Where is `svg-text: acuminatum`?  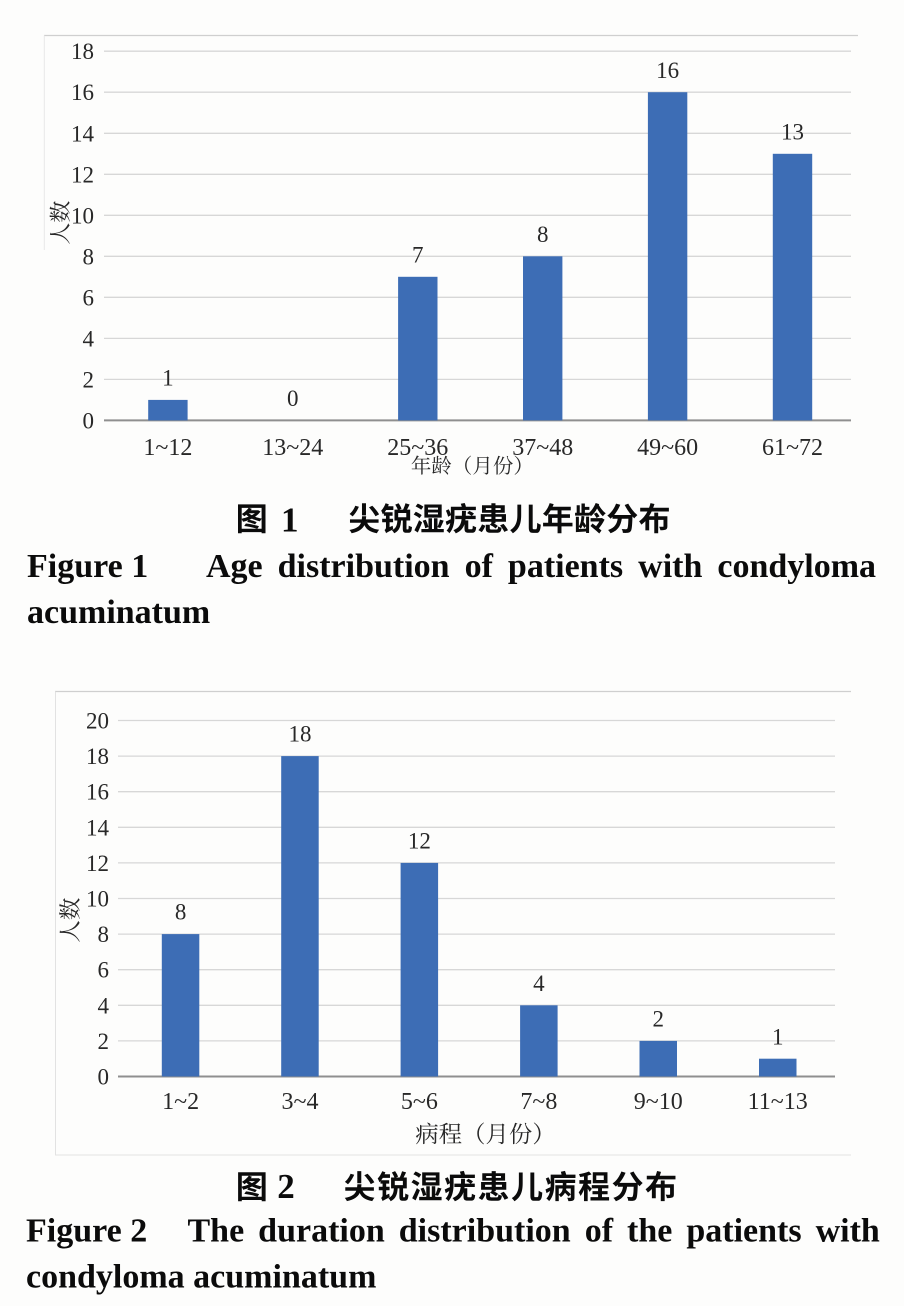 svg-text: acuminatum is located at coordinates (118, 612).